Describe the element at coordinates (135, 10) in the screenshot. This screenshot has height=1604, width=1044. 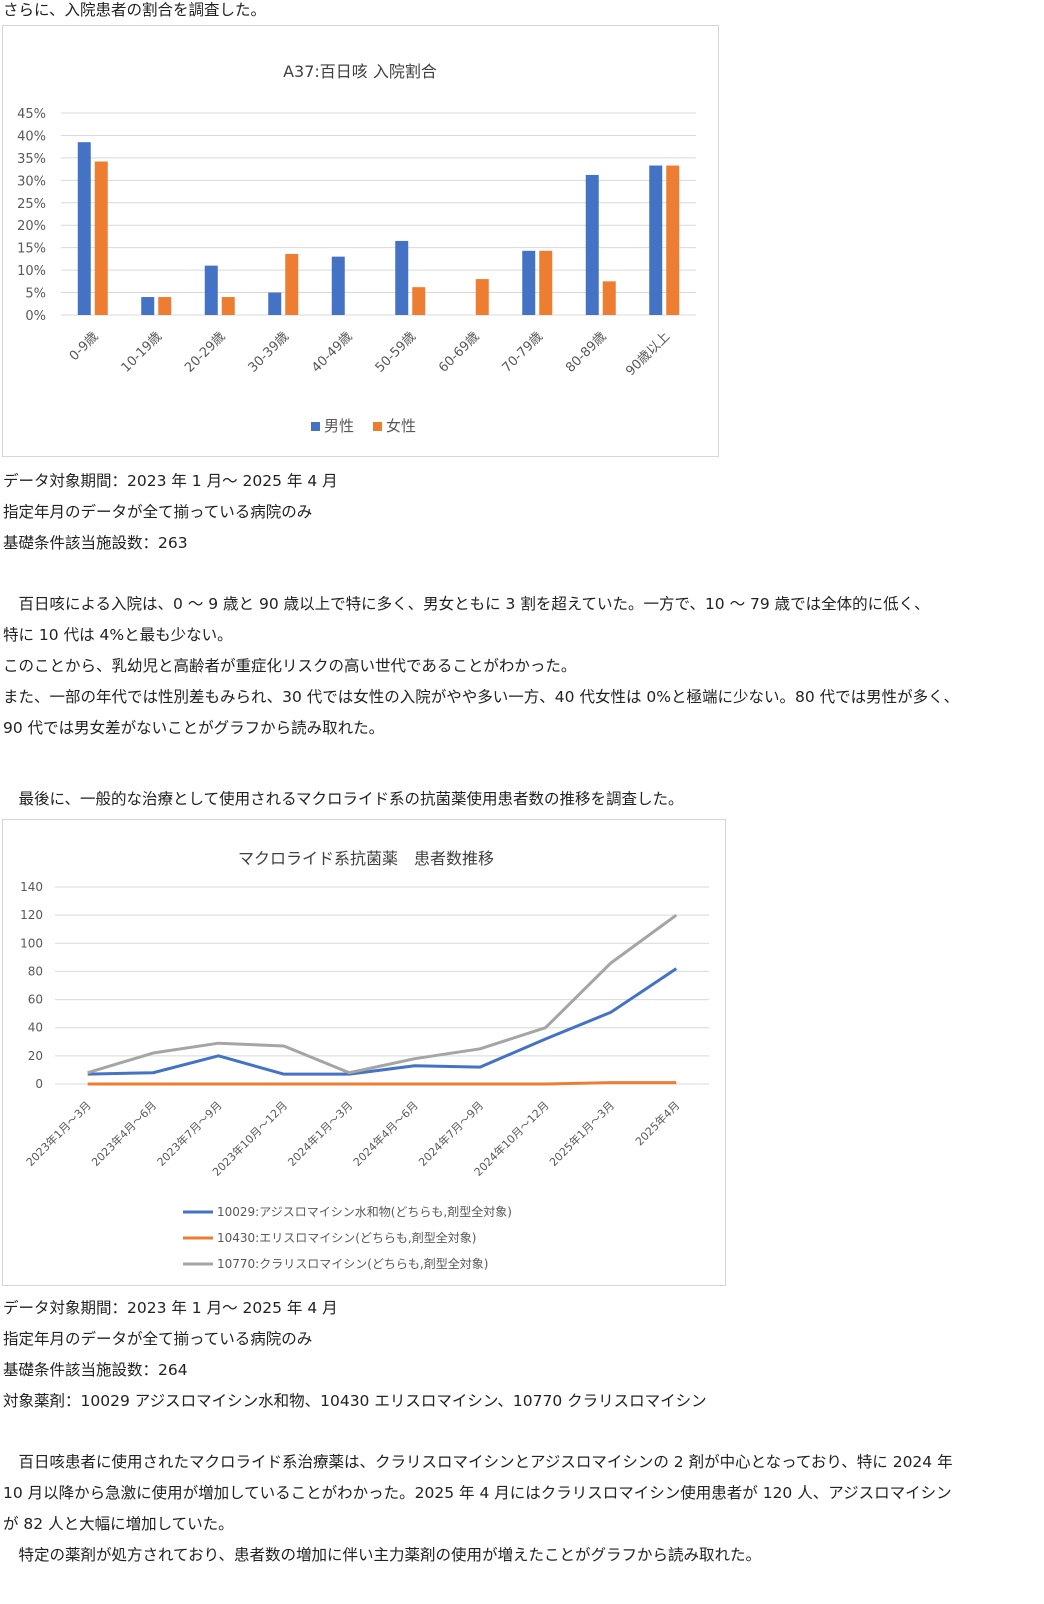
I see `intro-text-1: さらに、入院患者の割合を調査した。` at that location.